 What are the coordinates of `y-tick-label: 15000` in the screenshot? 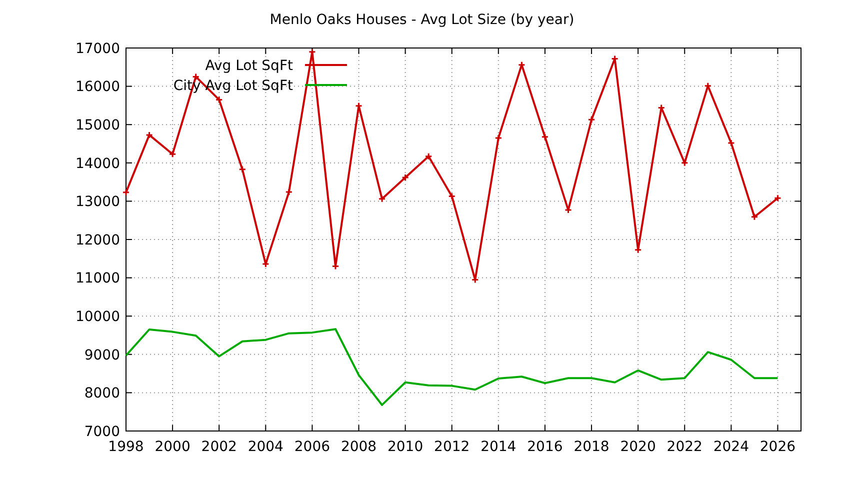 It's located at (97, 126).